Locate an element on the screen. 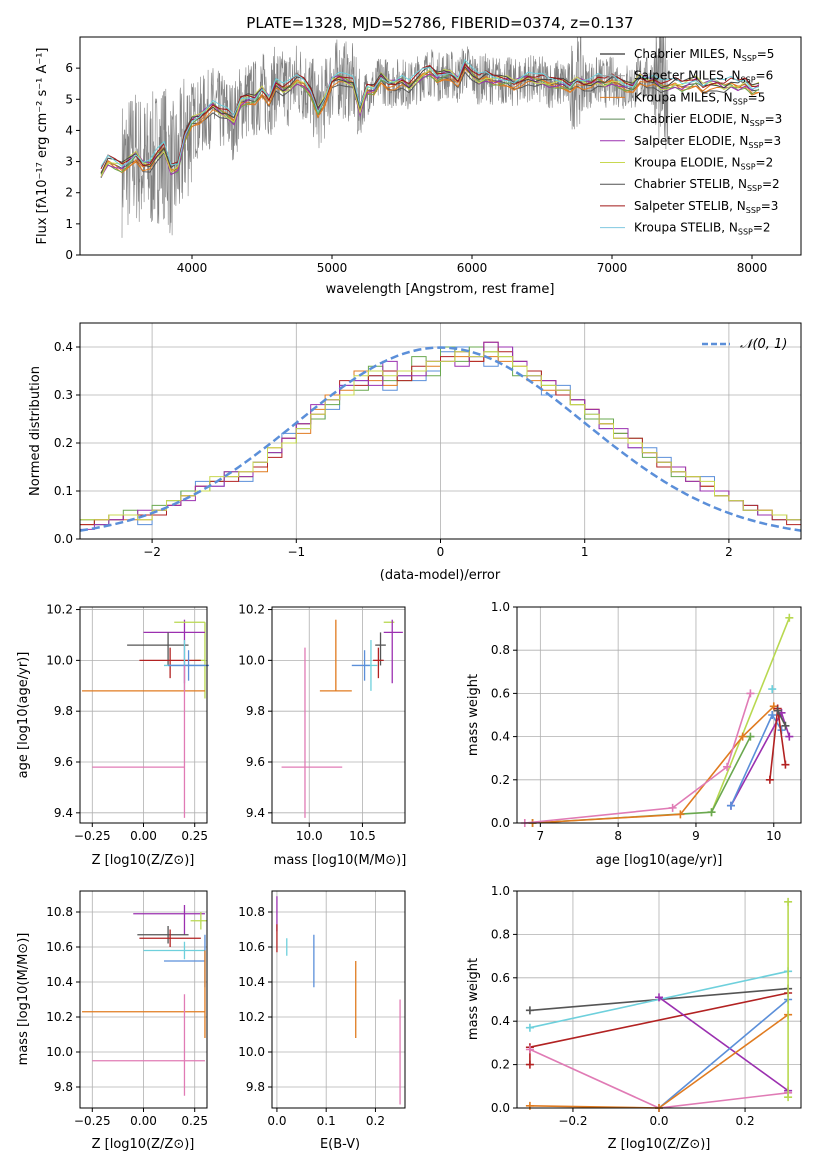 This screenshot has width=819, height=1170. legend-label-5: Kroupa ELODIE, NSSP=2 is located at coordinates (703, 164).